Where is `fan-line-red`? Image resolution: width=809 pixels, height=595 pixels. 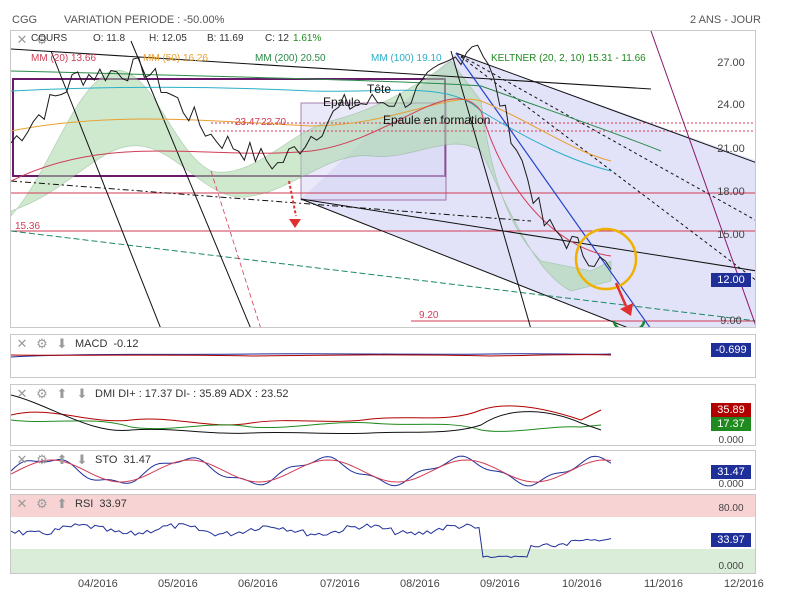 fan-line-red is located at coordinates (235, 248).